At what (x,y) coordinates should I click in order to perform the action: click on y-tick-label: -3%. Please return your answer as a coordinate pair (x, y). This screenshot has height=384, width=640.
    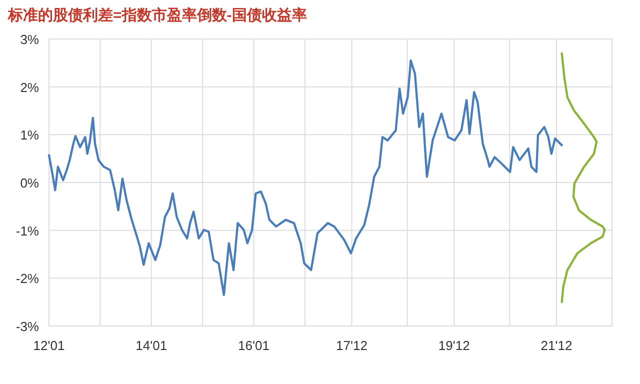
    Looking at the image, I should click on (28, 326).